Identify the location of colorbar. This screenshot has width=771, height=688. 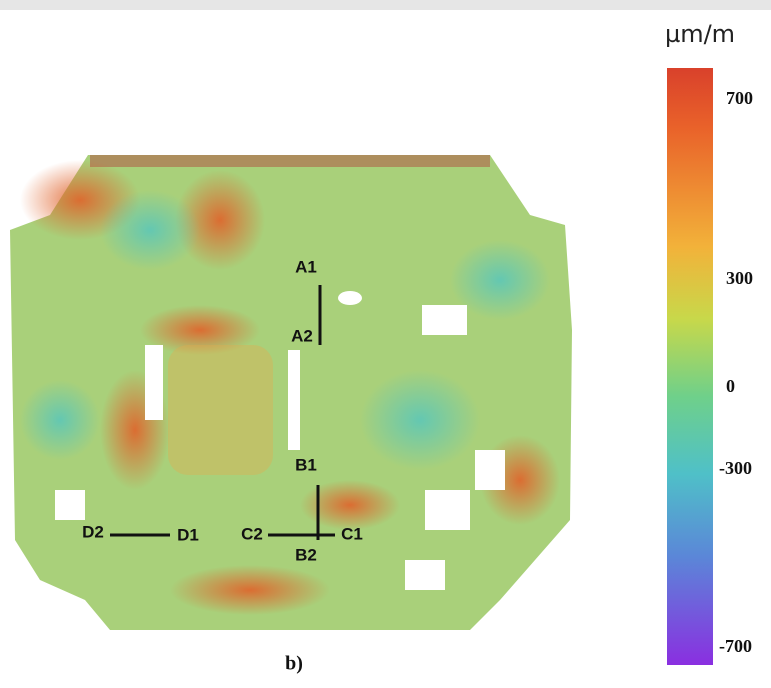
(690, 366).